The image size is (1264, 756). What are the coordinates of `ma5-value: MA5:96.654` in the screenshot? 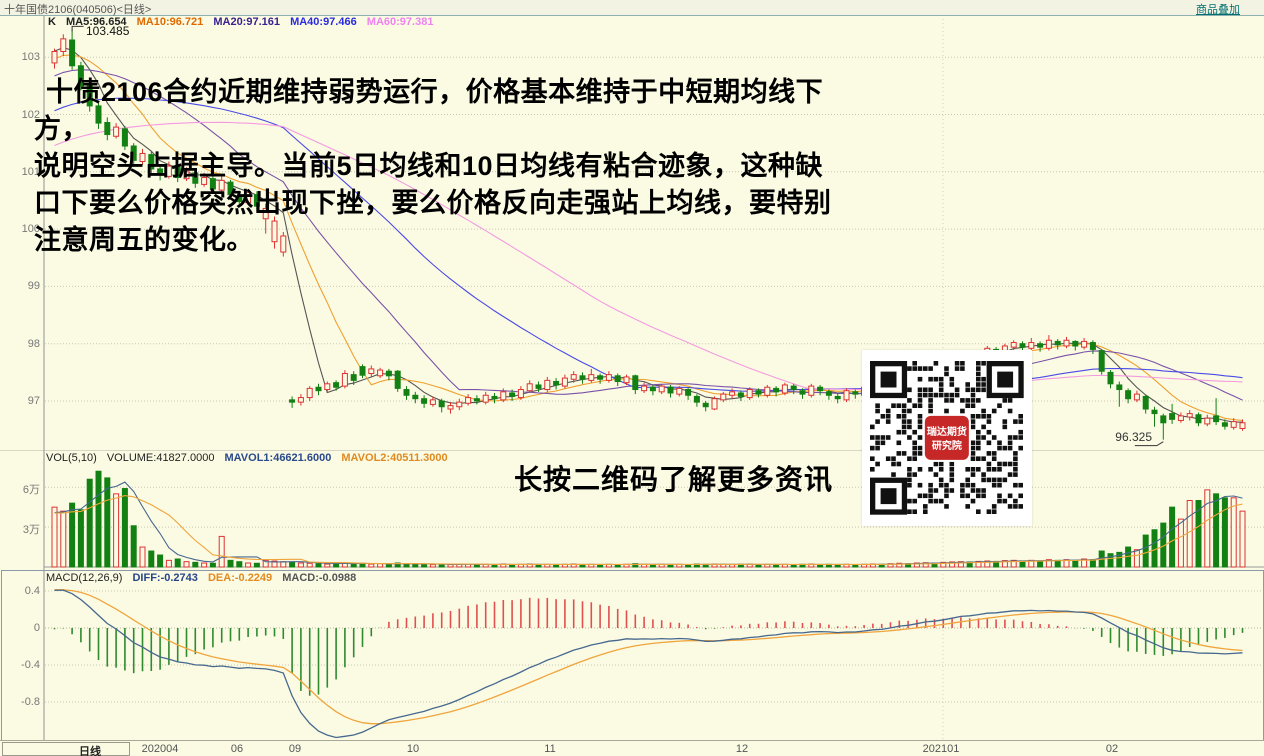 It's located at (96, 22).